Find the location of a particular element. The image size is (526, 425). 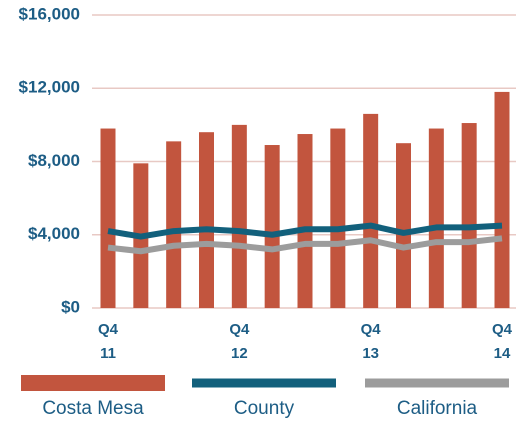

x-tick-label: Q4 14 is located at coordinates (501, 341).